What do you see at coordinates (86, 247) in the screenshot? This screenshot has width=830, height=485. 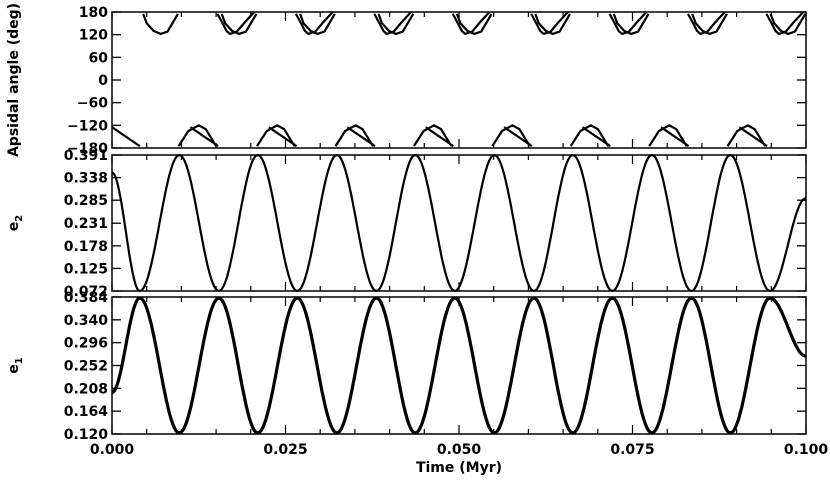 I see `y-tick-label: 0.178` at bounding box center [86, 247].